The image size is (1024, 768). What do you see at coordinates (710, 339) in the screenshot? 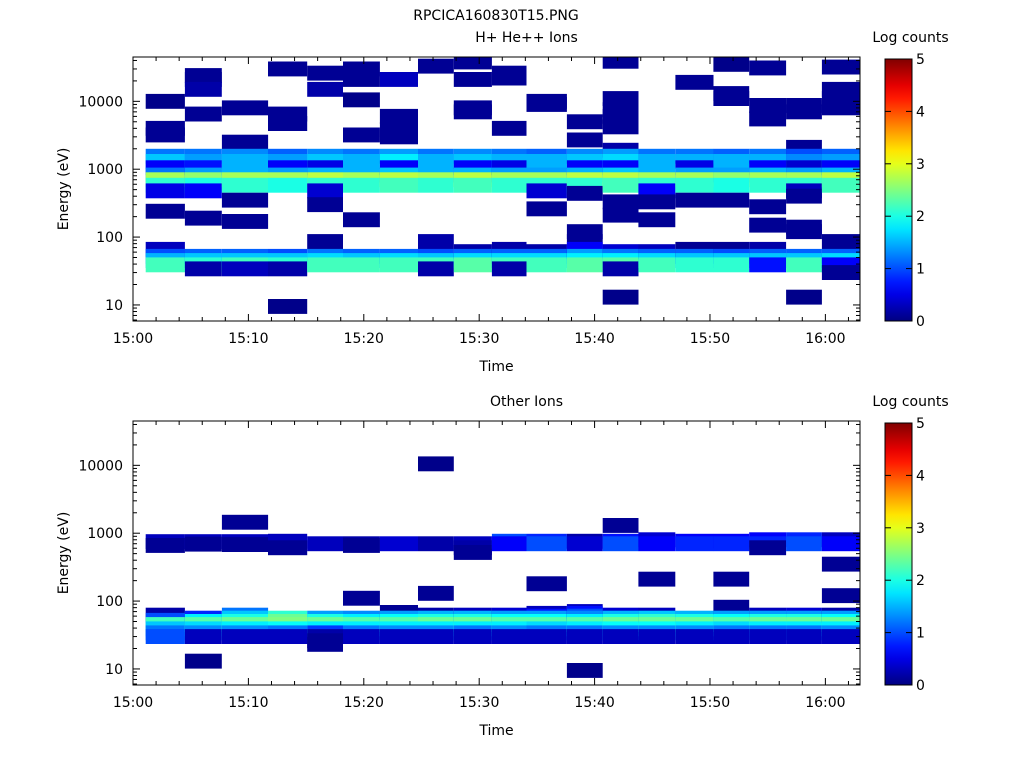
I see `x-tick-label: 15:50` at bounding box center [710, 339].